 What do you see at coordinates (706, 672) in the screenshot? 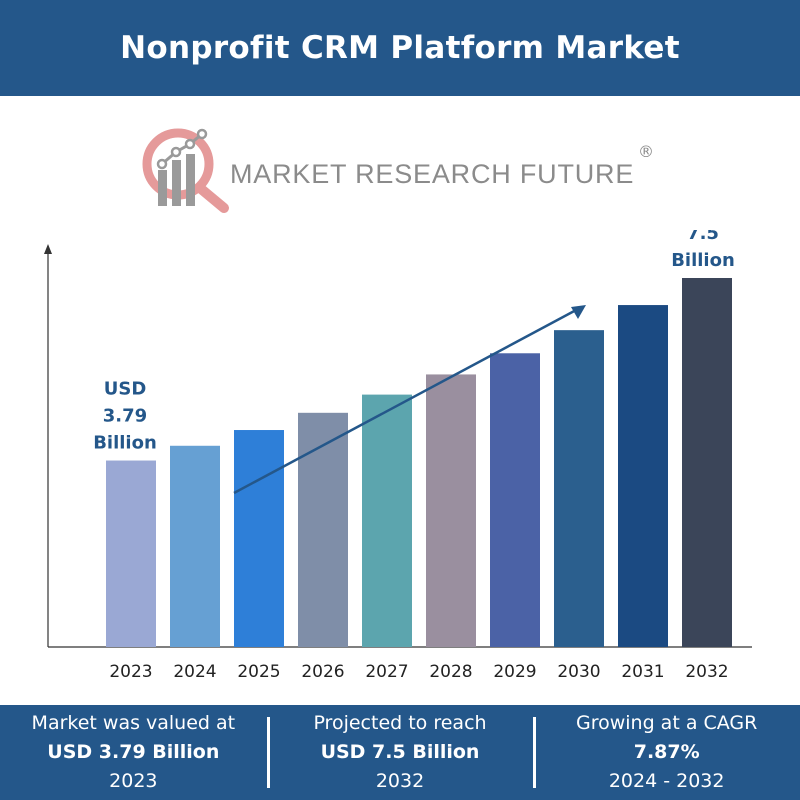
I see `tick-label-2032: 2032` at bounding box center [706, 672].